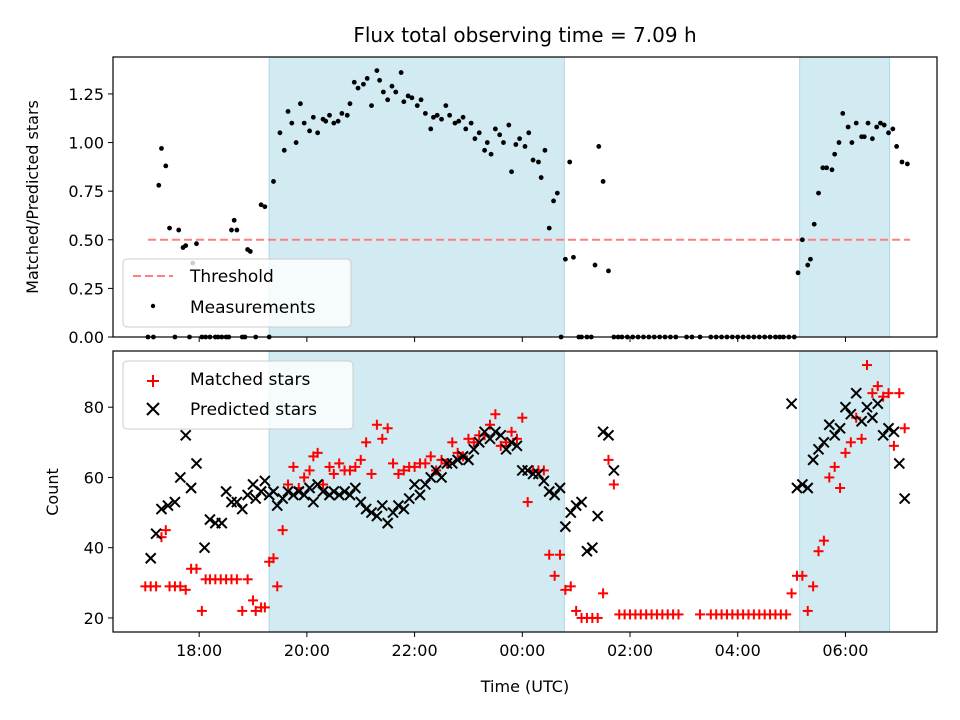  I want to click on counts-y-axis-label: Count, so click(52, 492).